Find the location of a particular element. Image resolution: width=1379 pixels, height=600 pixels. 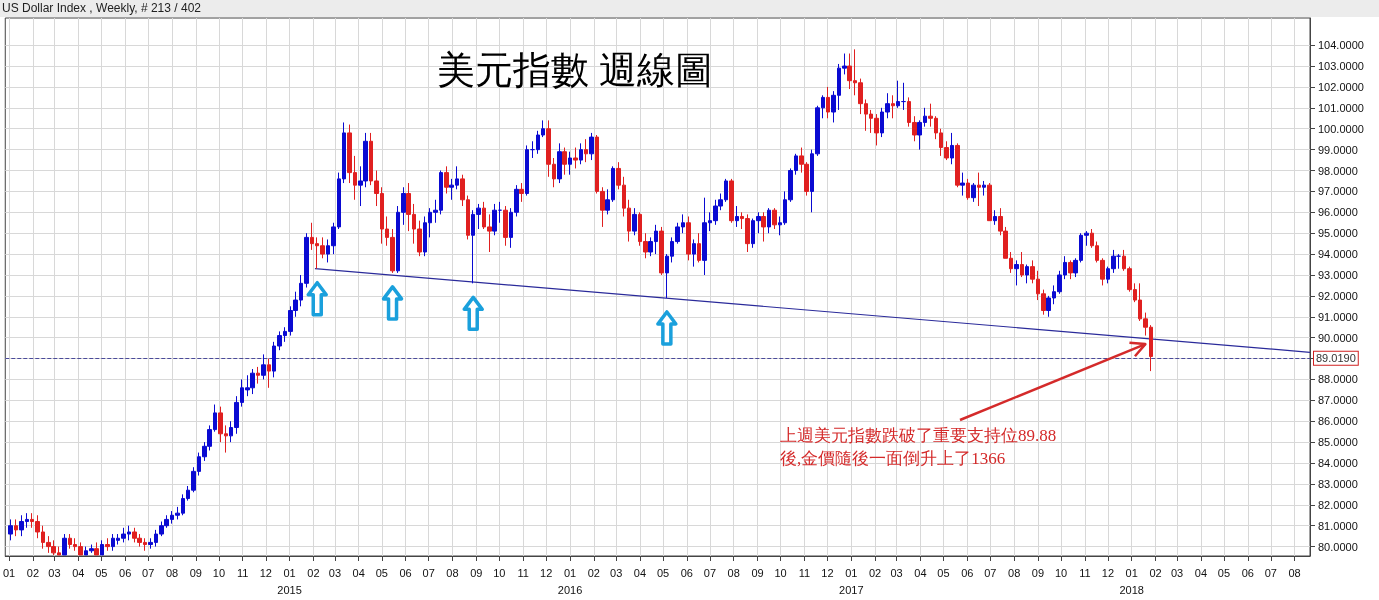

ref-line-label: 89.0190 is located at coordinates (1336, 358).